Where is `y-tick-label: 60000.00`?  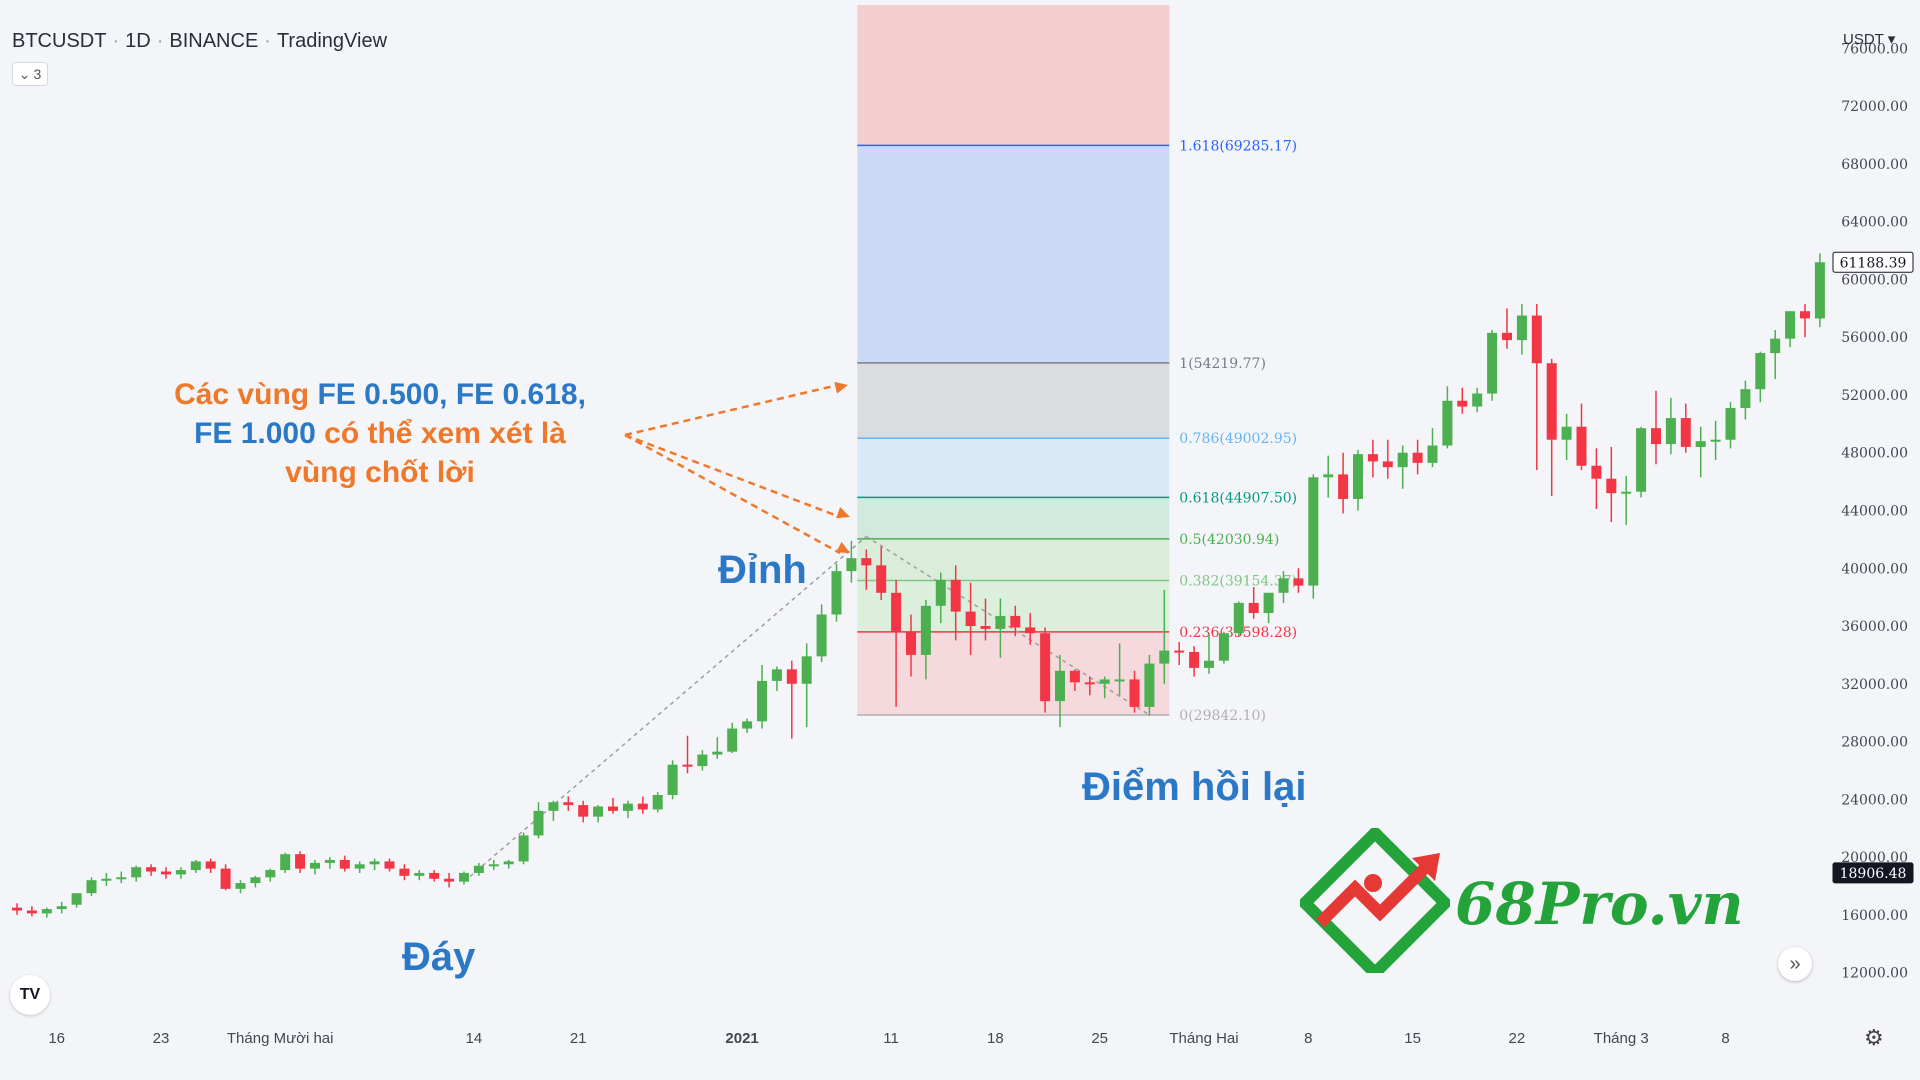 y-tick-label: 60000.00 is located at coordinates (1874, 280).